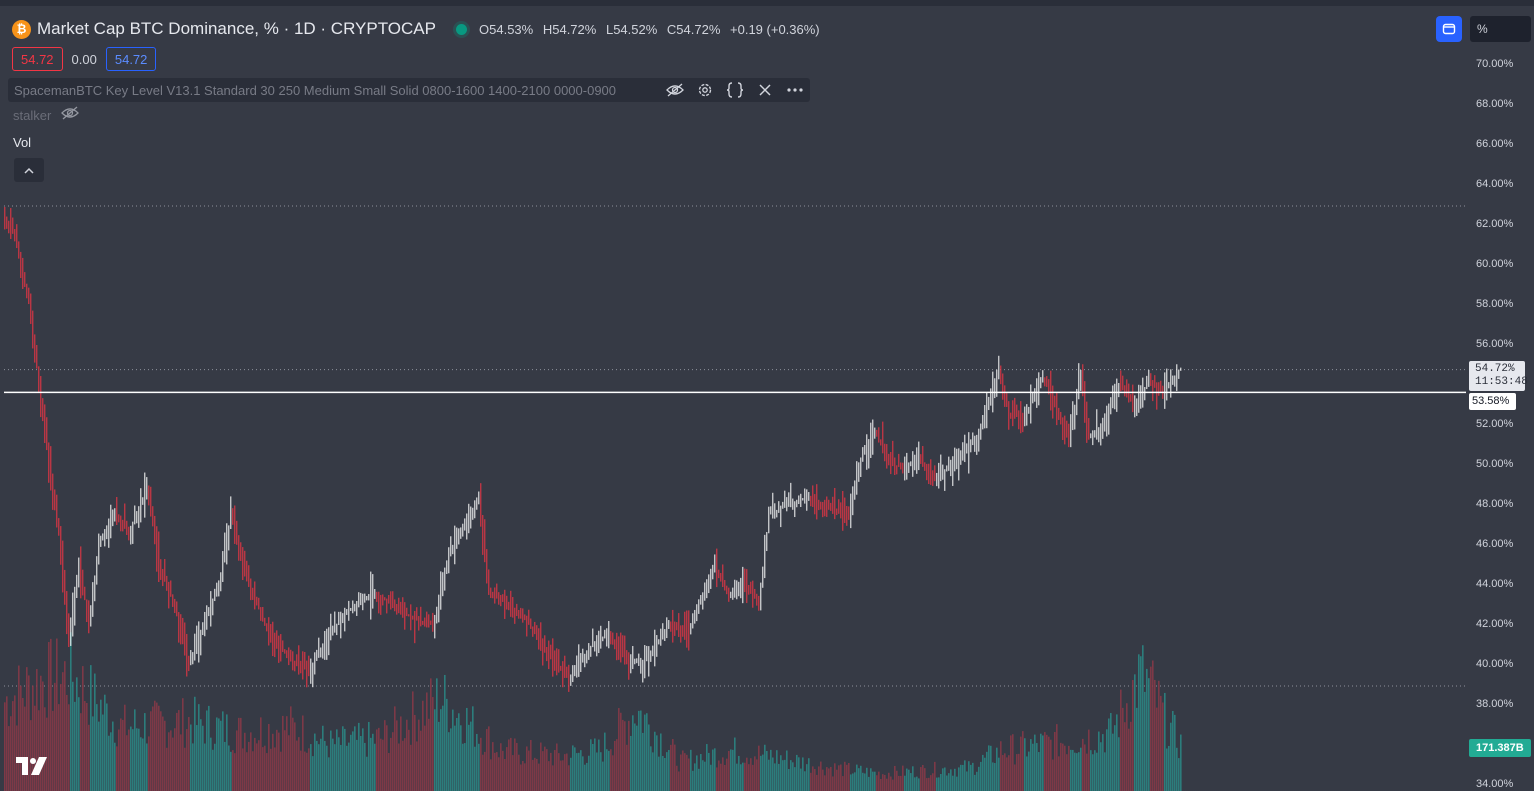 The height and width of the screenshot is (791, 1534). What do you see at coordinates (1495, 184) in the screenshot?
I see `y-tick-label: 64.00%` at bounding box center [1495, 184].